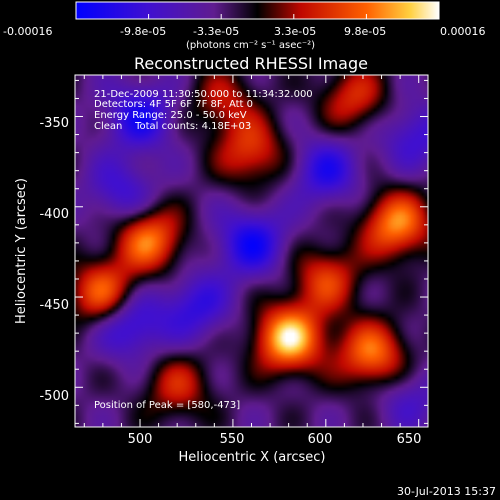 This screenshot has width=500, height=500. Describe the element at coordinates (463, 31) in the screenshot. I see `colorbar-tick-label: 0.00016` at that location.